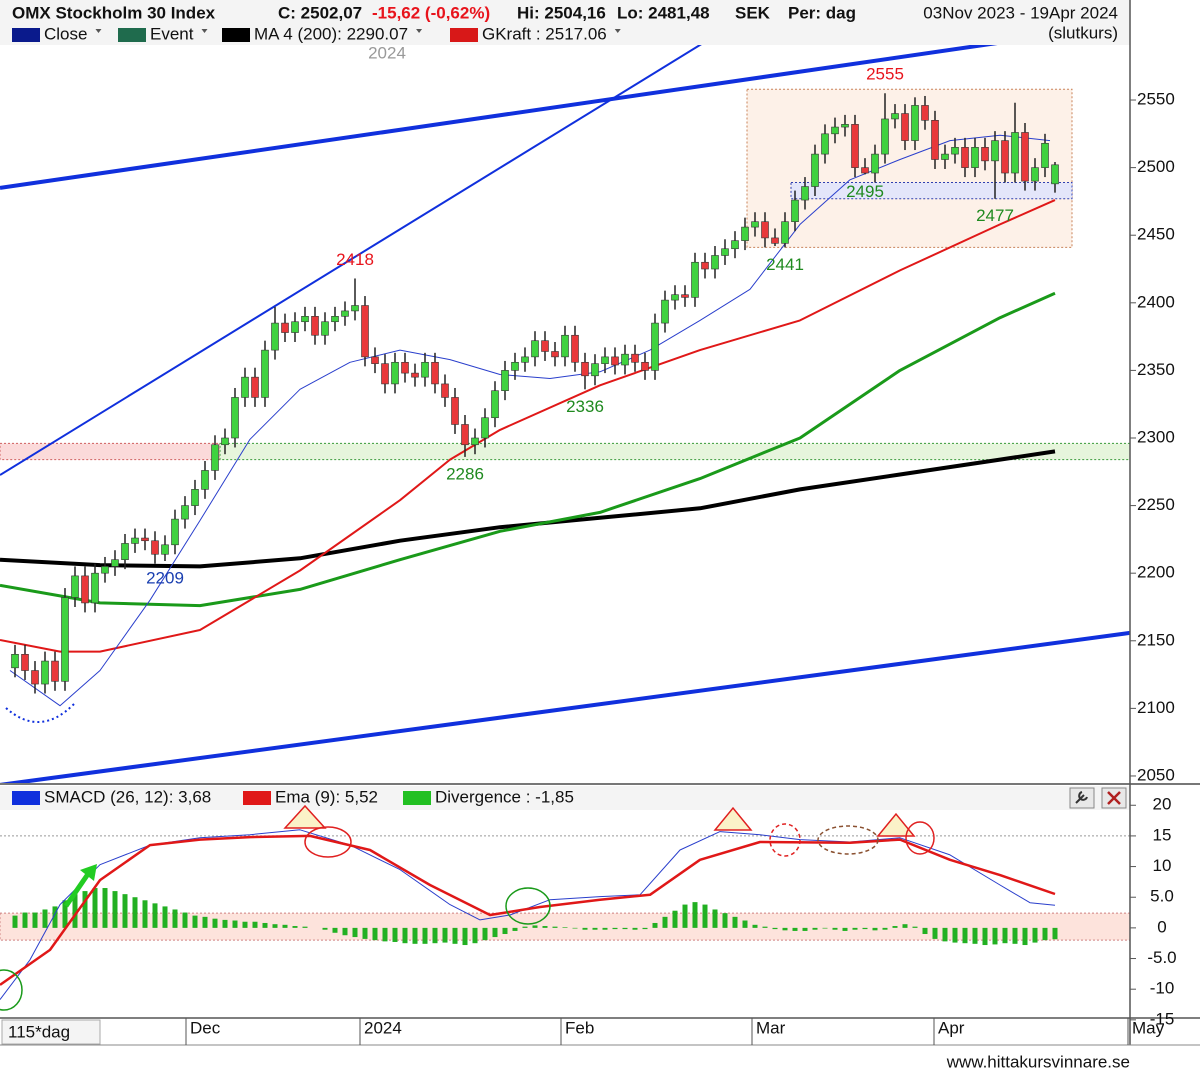  What do you see at coordinates (65, 33) in the screenshot?
I see `legend-label: Close` at bounding box center [65, 33].